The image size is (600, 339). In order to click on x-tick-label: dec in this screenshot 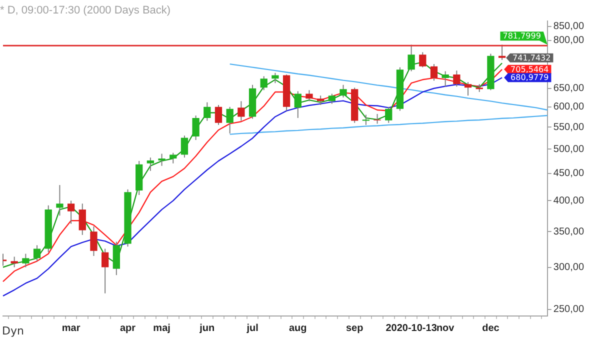, I will do `click(491, 328)`.